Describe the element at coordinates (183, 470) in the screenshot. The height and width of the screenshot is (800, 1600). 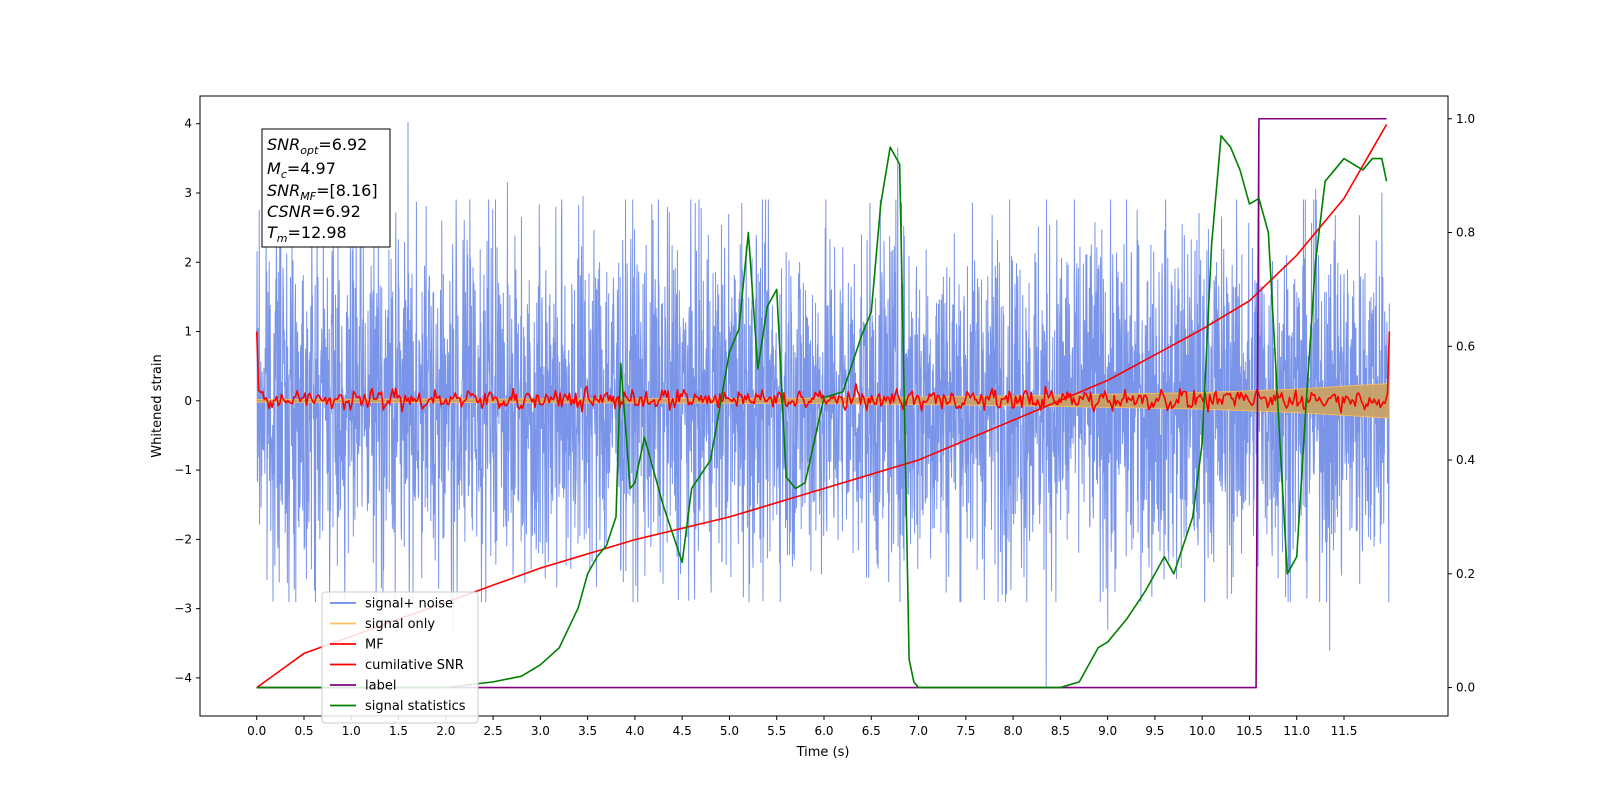
I see `y-left-tick-label: −1` at that location.